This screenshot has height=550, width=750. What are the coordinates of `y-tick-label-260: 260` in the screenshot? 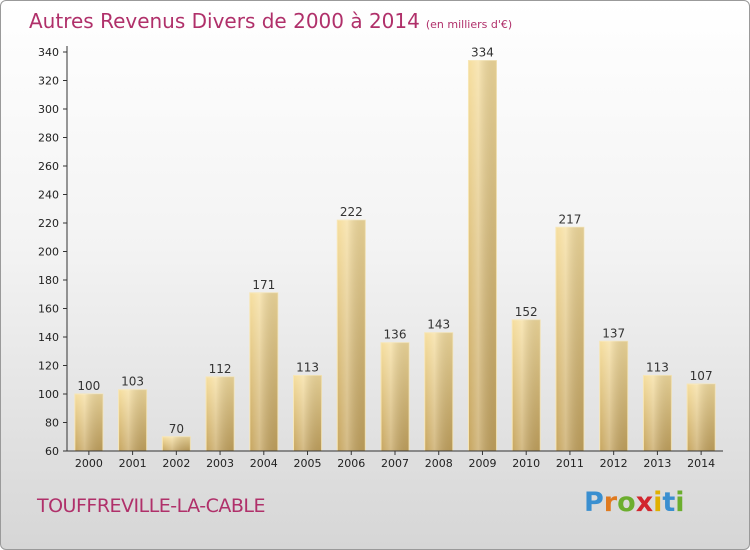 It's located at (48, 166).